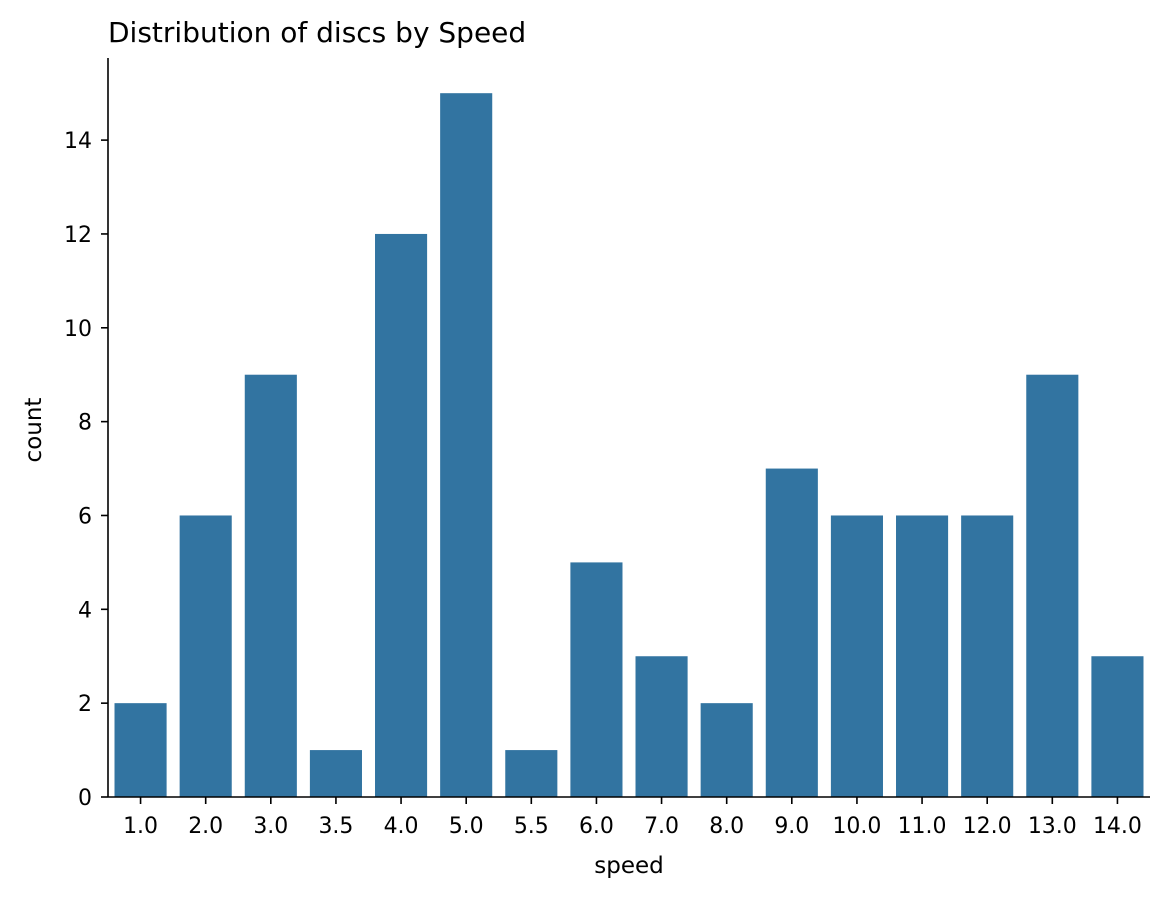 This screenshot has width=1169, height=898. I want to click on y-axis-label: count, so click(34, 430).